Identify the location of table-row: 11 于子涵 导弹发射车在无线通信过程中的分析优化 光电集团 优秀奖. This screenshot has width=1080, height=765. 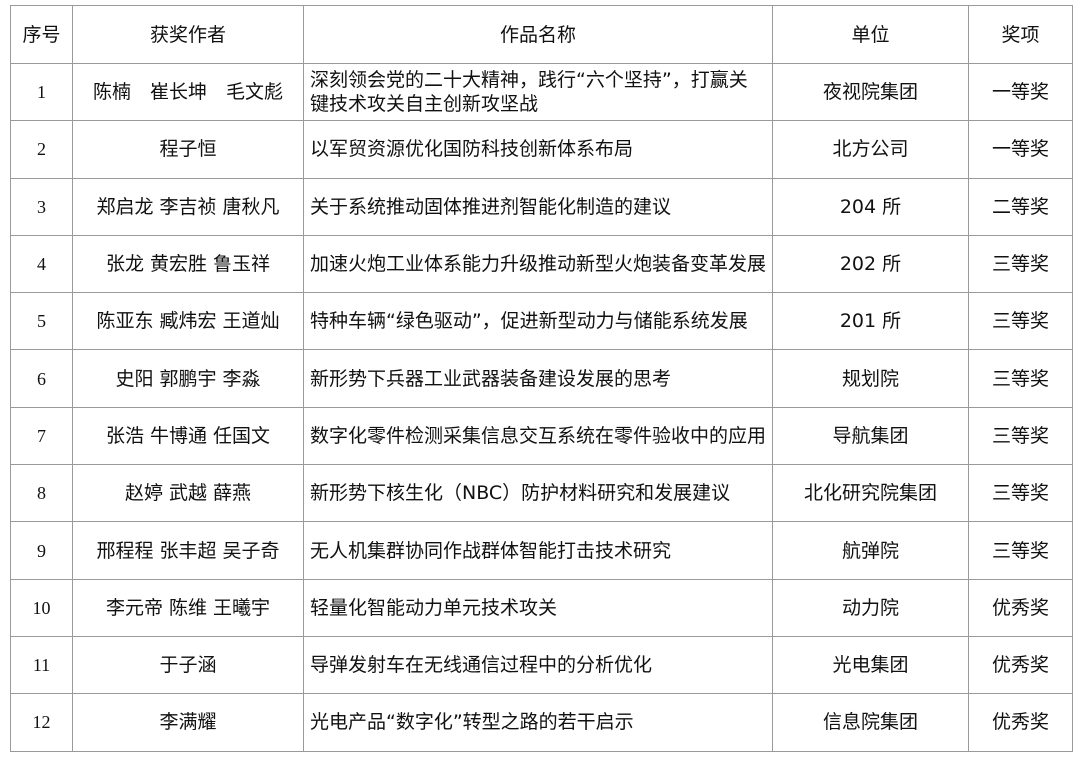
(541, 665).